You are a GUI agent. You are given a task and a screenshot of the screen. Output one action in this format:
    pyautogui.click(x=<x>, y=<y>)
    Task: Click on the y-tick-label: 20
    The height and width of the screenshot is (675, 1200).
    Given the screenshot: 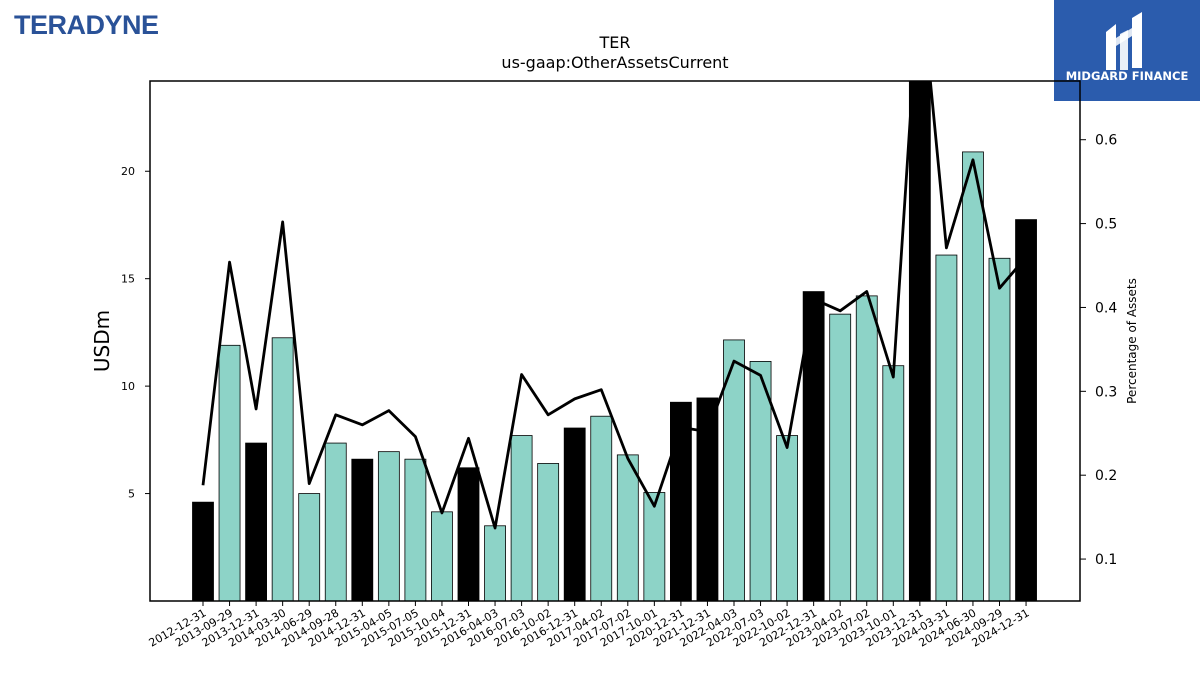 What is the action you would take?
    pyautogui.click(x=128, y=171)
    